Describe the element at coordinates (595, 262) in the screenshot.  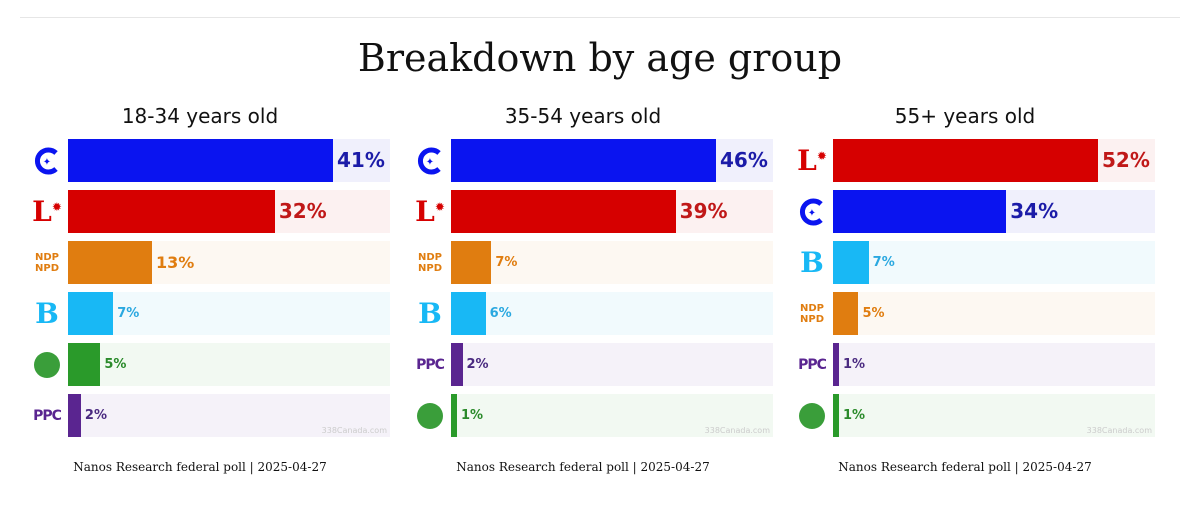
I see `bar-row-ndp: NDP NPD 7%` at that location.